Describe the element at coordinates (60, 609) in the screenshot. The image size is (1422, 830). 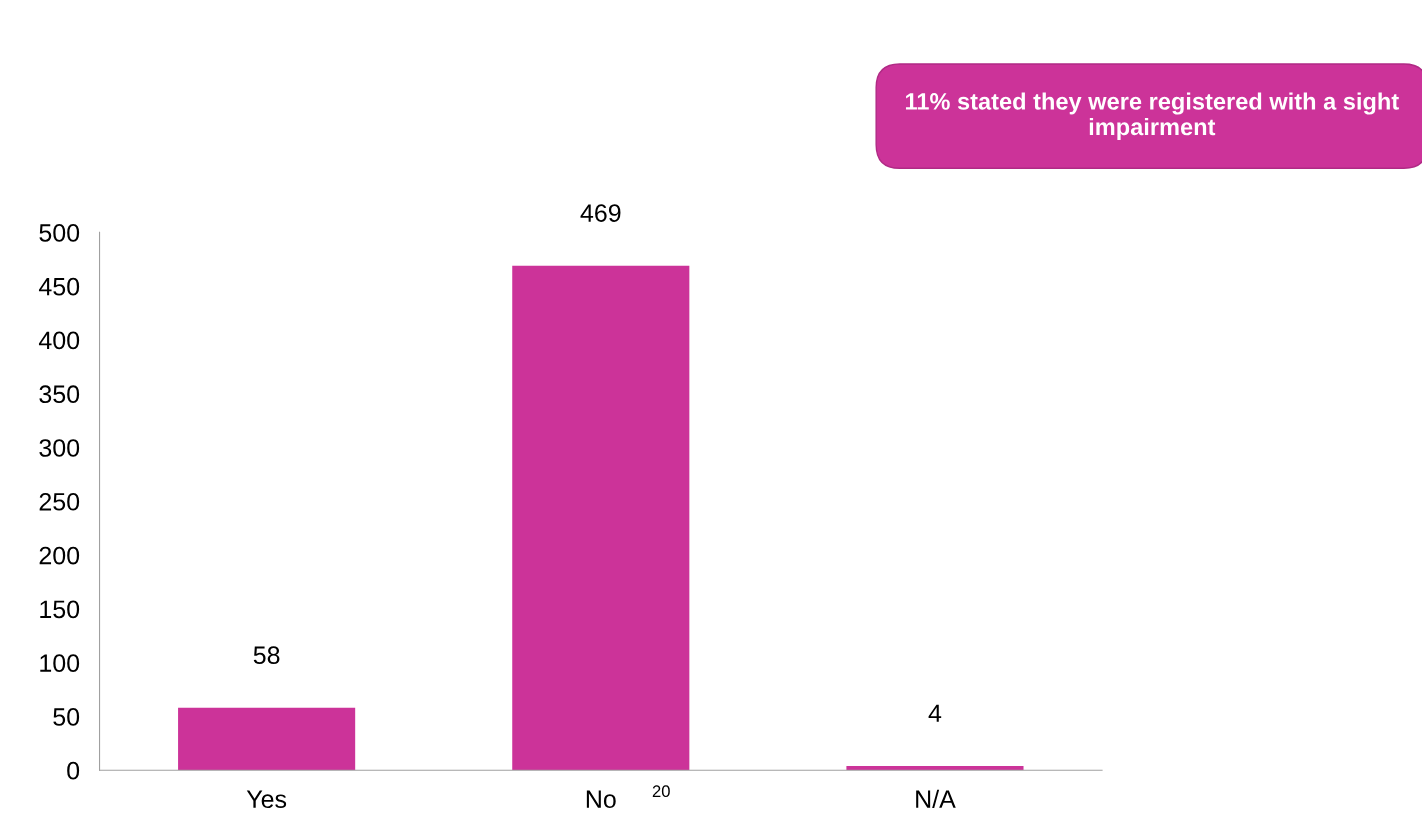
I see `y-tick-label: 150` at that location.